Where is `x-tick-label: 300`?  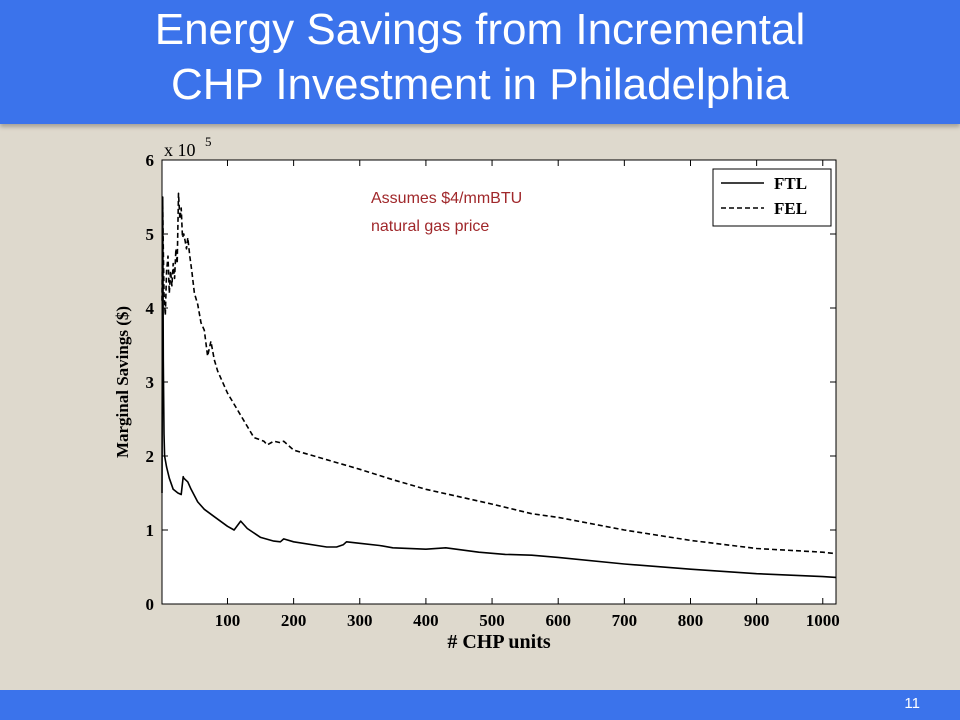
x-tick-label: 300 is located at coordinates (360, 620).